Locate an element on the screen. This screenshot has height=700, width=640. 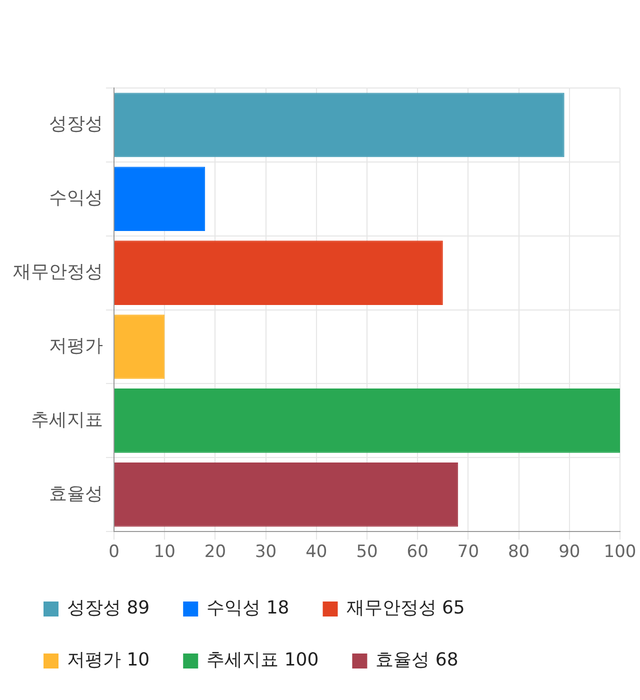
y-tick-label: 성장성 is located at coordinates (76, 124).